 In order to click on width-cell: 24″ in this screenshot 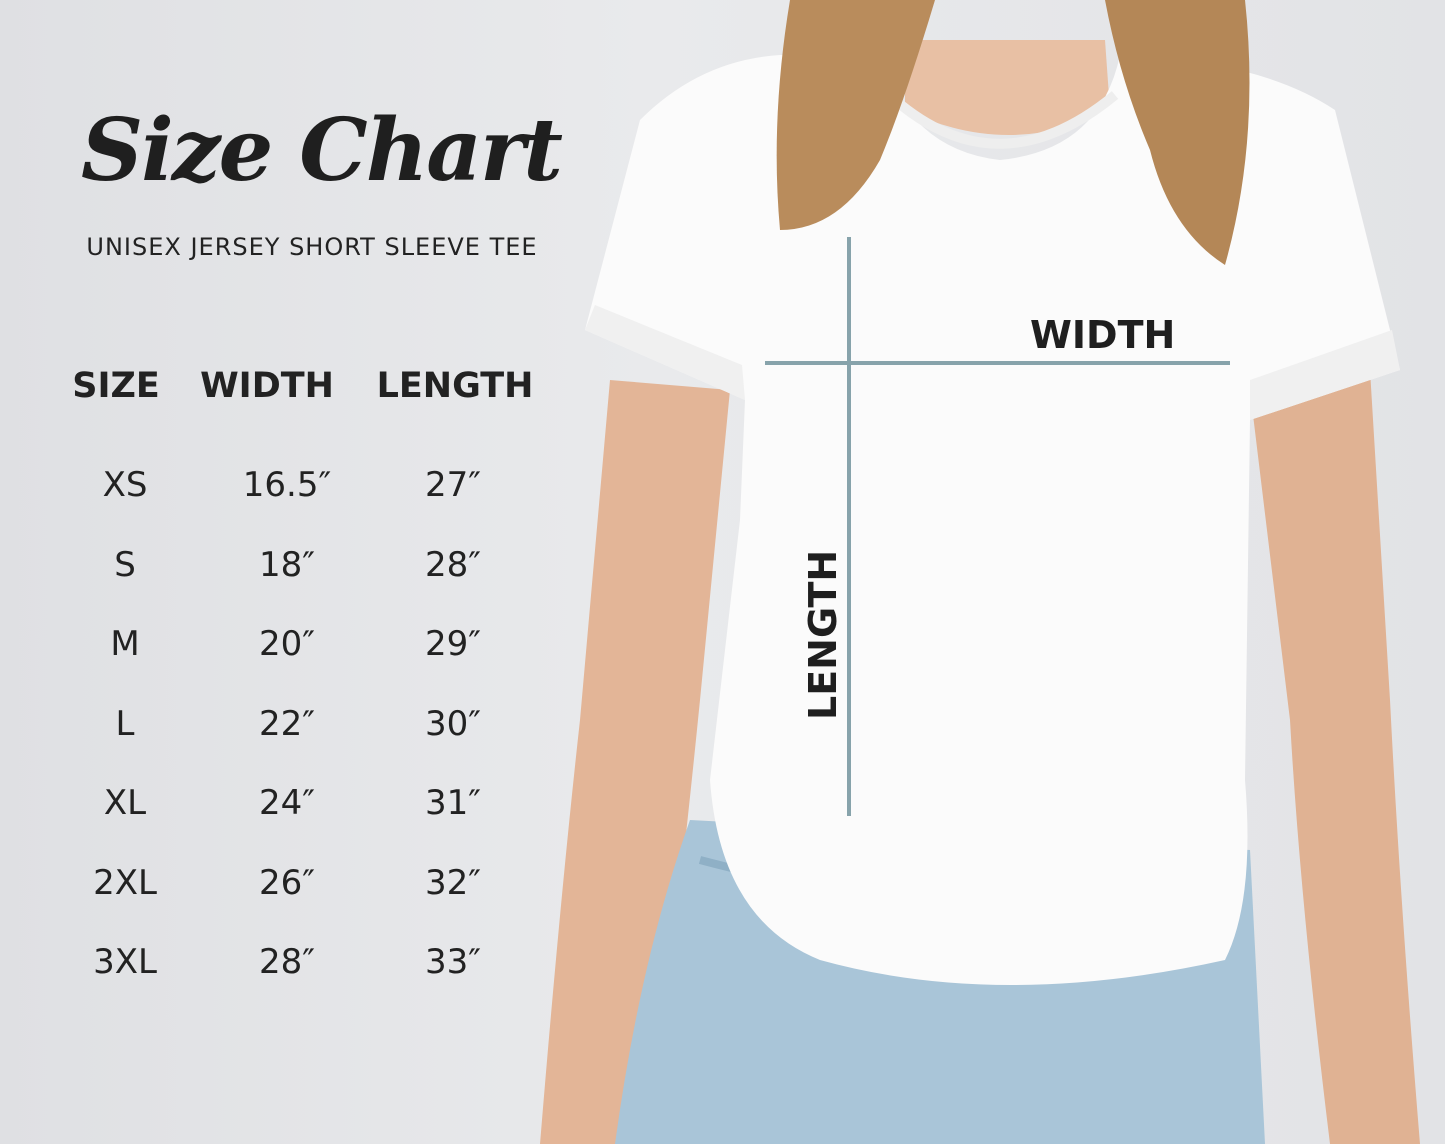, I will do `click(287, 803)`.